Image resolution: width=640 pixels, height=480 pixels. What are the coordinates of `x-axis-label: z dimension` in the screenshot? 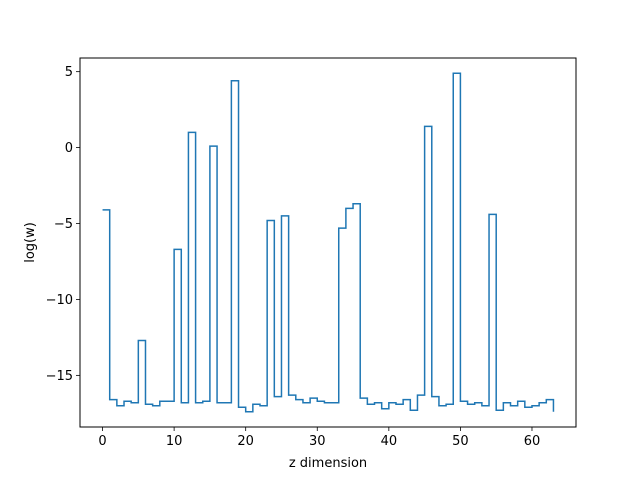 It's located at (328, 463).